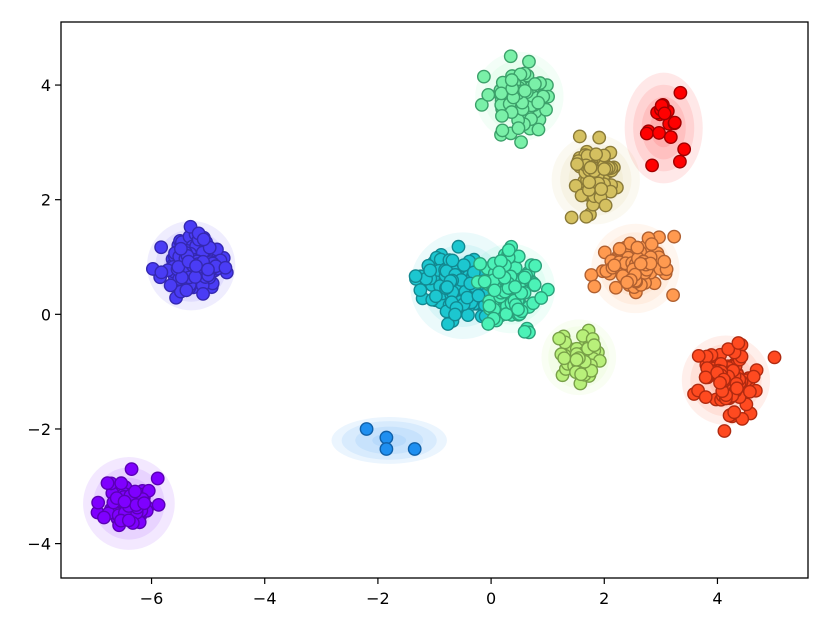 Image resolution: width=830 pixels, height=629 pixels. I want to click on y-axis: −4 −2 0 2 4, so click(44, 315).